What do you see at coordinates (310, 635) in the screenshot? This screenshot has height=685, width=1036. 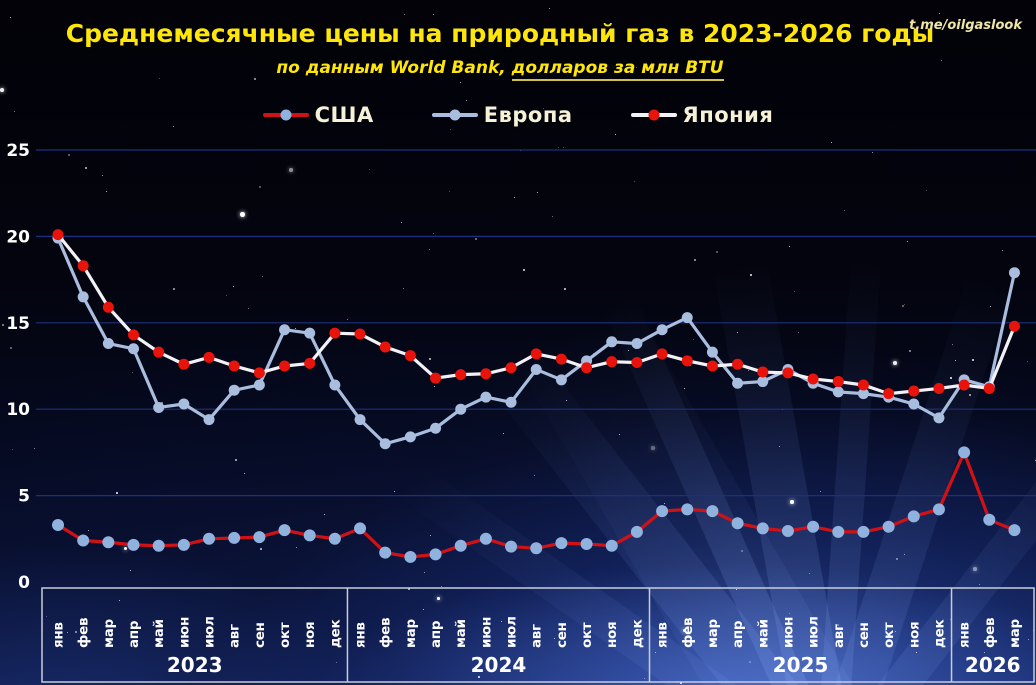 I see `x-month-label: ноя` at bounding box center [310, 635].